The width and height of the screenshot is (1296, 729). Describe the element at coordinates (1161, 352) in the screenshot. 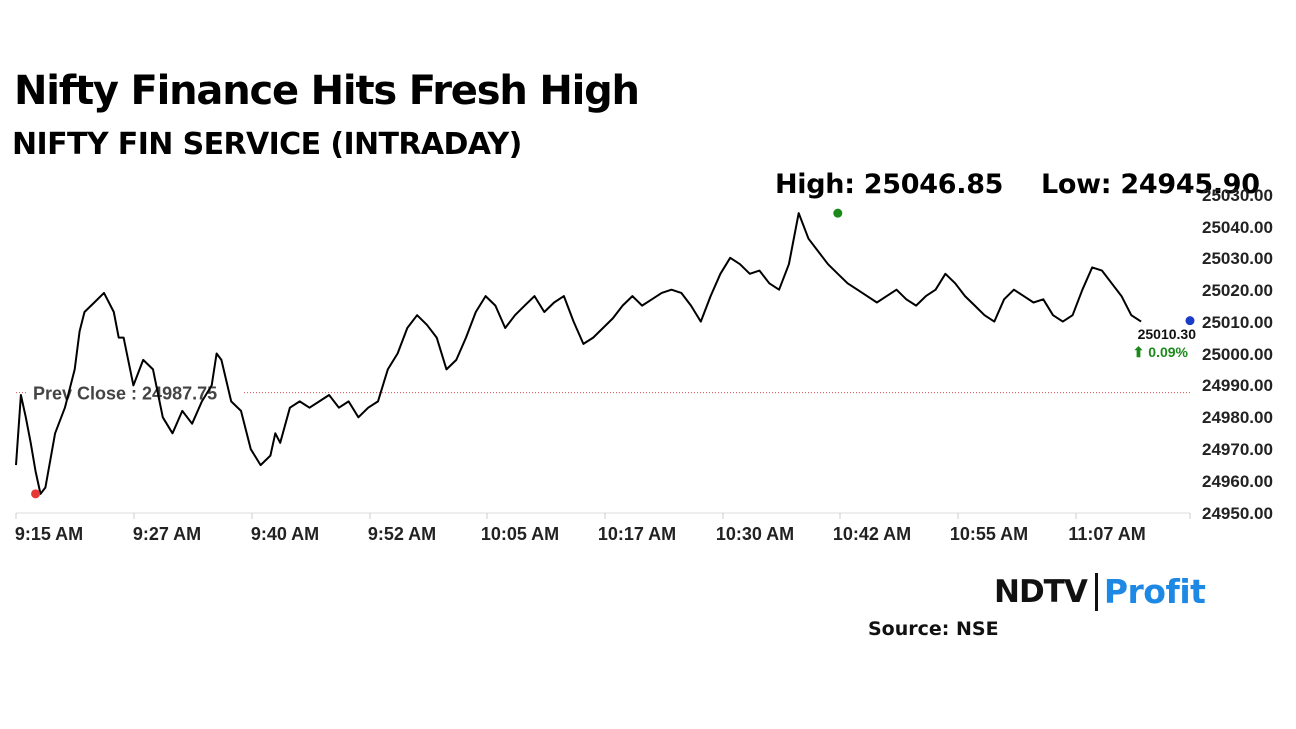

I see `last-change-label: ⬆ 0.09%` at that location.